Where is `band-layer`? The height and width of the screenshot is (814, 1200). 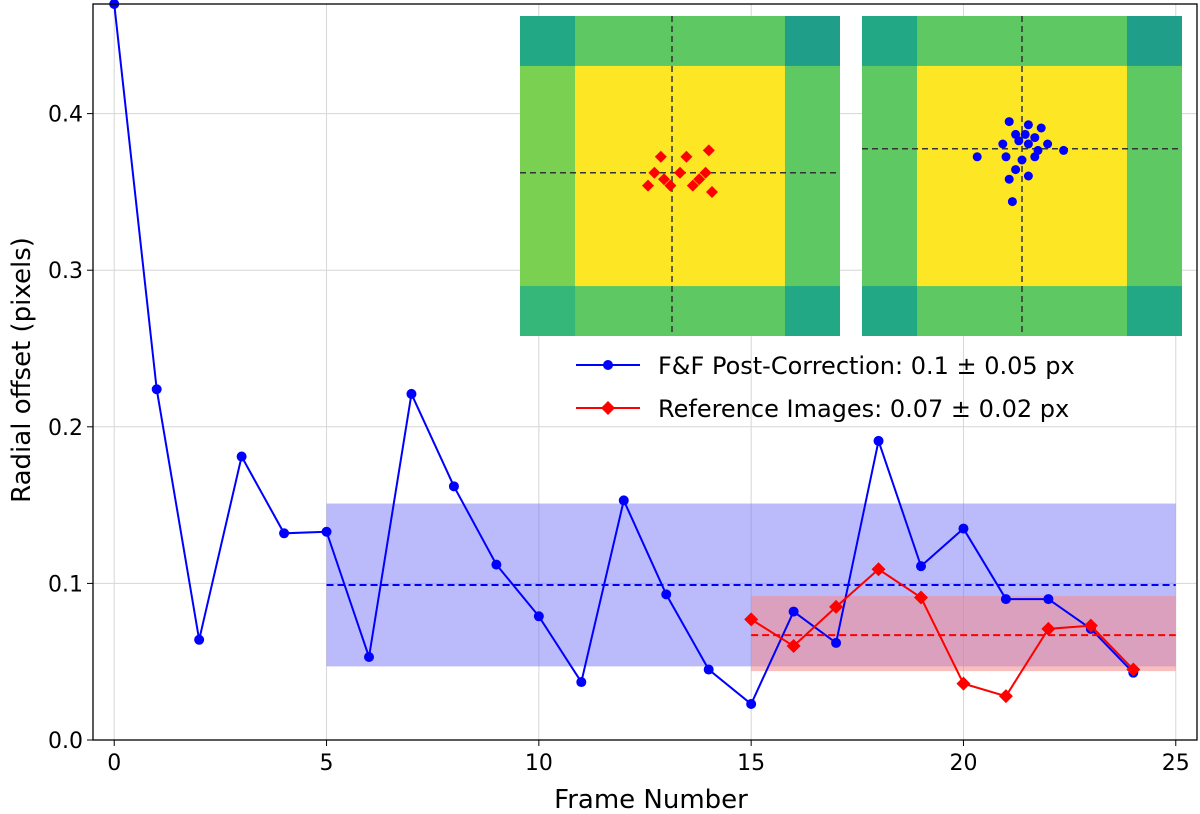 band-layer is located at coordinates (751, 587).